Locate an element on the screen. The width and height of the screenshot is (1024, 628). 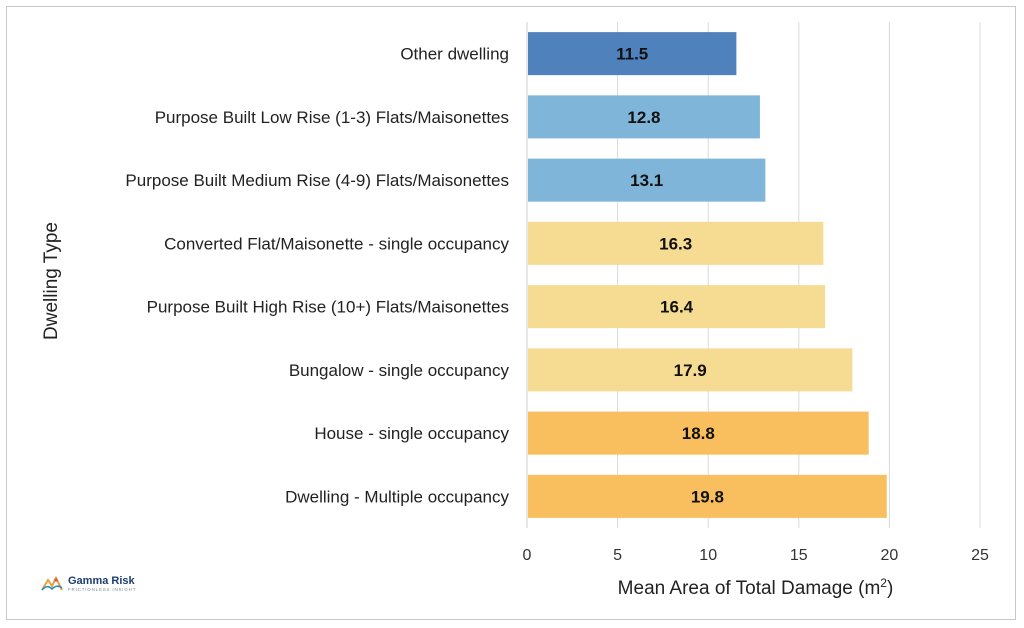
category-label: Other dwelling is located at coordinates (454, 54).